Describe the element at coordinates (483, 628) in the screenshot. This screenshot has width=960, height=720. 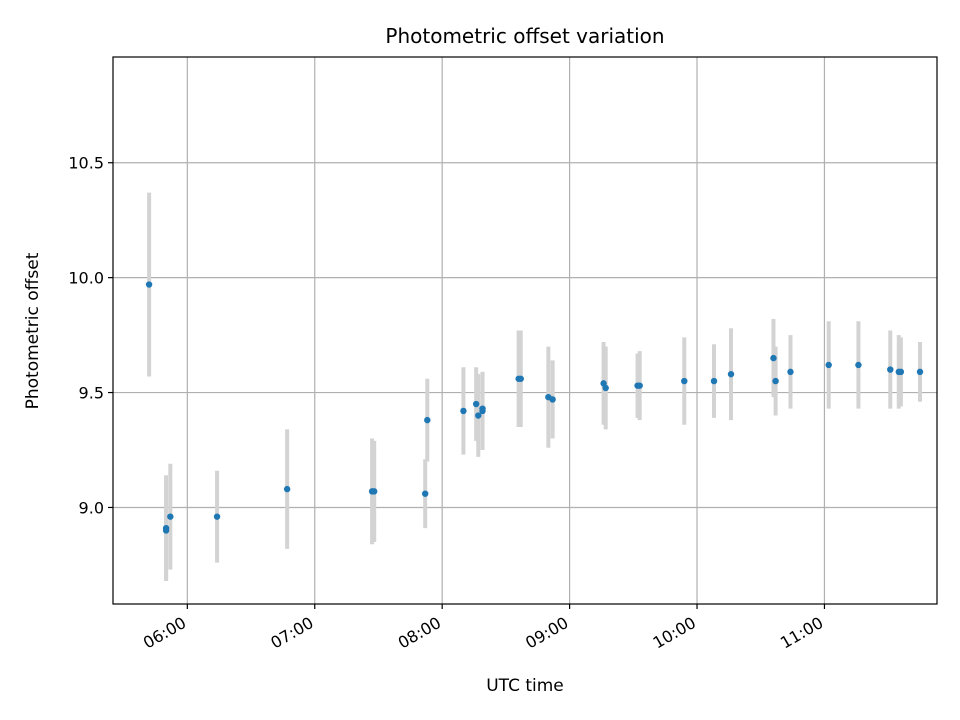
I see `x-axis-ticks: 06:00 07:00 08:00 09:00 10:00 11:00` at that location.